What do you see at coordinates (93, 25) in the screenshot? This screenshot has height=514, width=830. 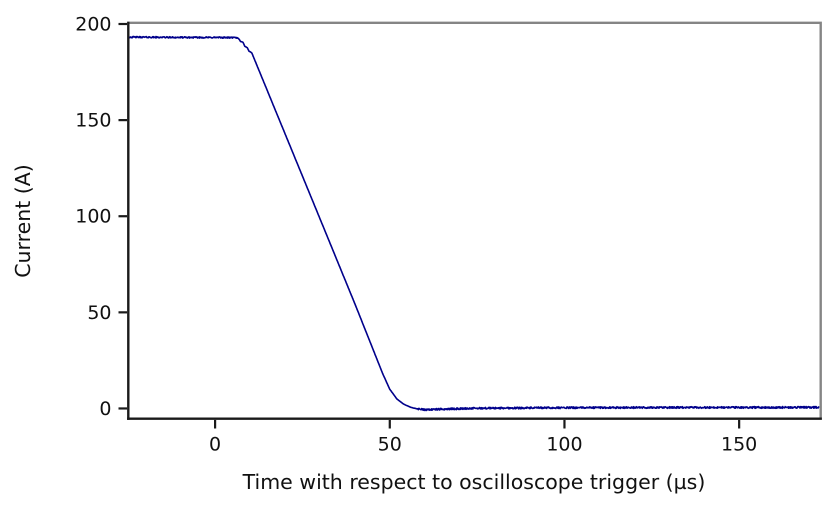 I see `y-tick-label: 200` at bounding box center [93, 25].